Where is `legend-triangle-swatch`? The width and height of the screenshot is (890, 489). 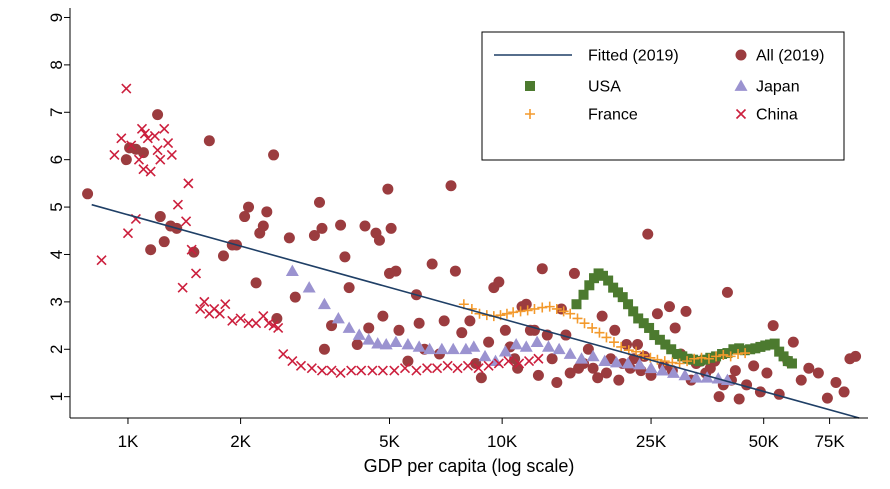
legend-triangle-swatch is located at coordinates (741, 85).